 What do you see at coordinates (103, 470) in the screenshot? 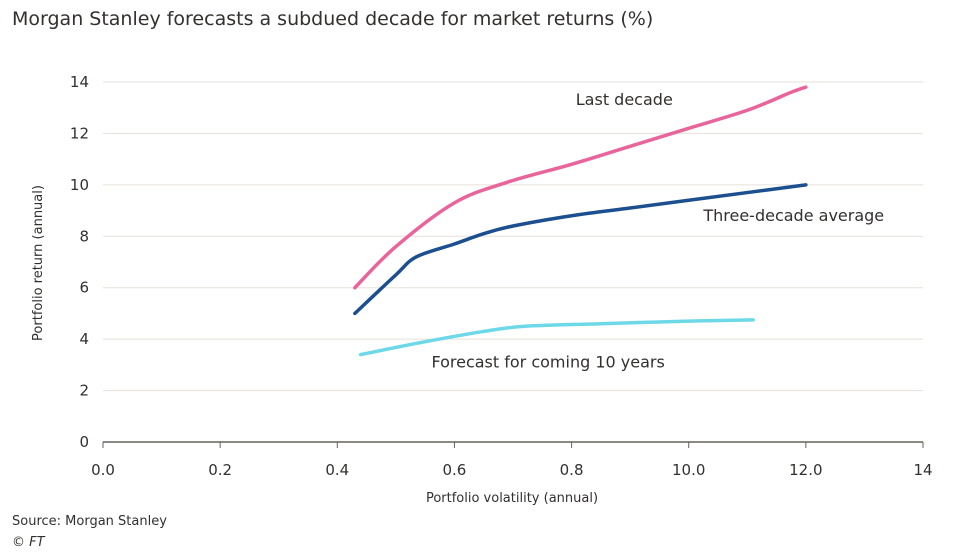
I see `x-tick-label: 0.0` at bounding box center [103, 470].